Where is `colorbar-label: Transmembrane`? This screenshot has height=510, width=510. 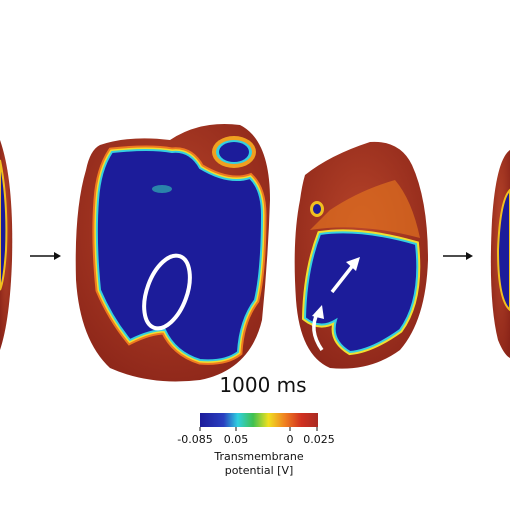
colorbar-label: Transmembrane is located at coordinates (258, 456).